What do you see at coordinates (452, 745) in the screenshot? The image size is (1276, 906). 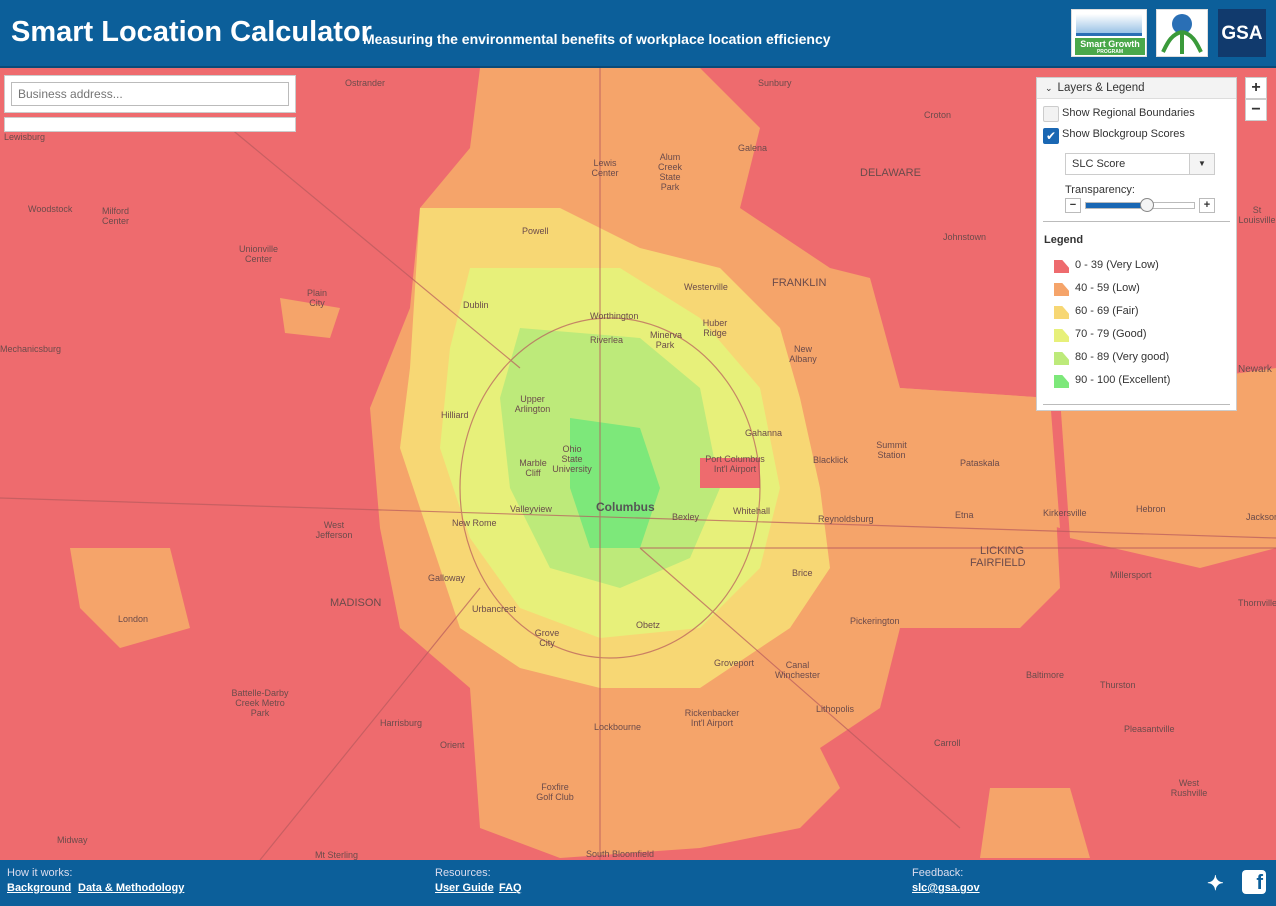 I see `place-label: Orient` at bounding box center [452, 745].